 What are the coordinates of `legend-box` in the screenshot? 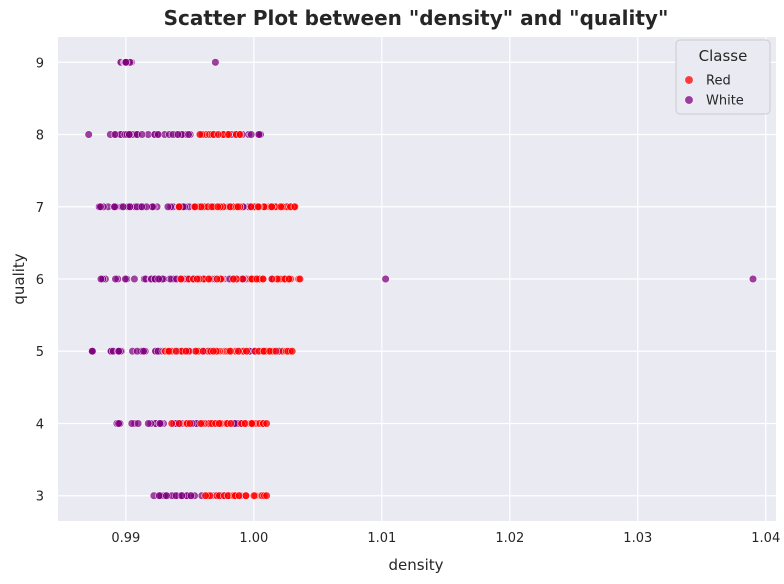 It's located at (723, 77).